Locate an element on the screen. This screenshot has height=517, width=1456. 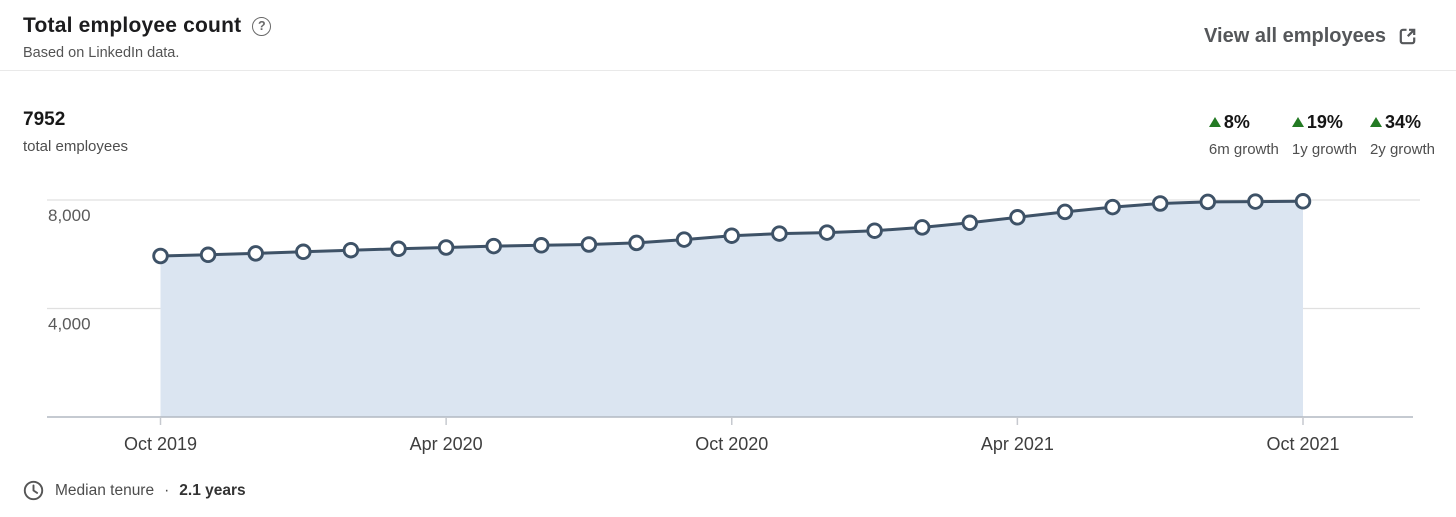
view-all-employees-label: View all employees is located at coordinates (1295, 36).